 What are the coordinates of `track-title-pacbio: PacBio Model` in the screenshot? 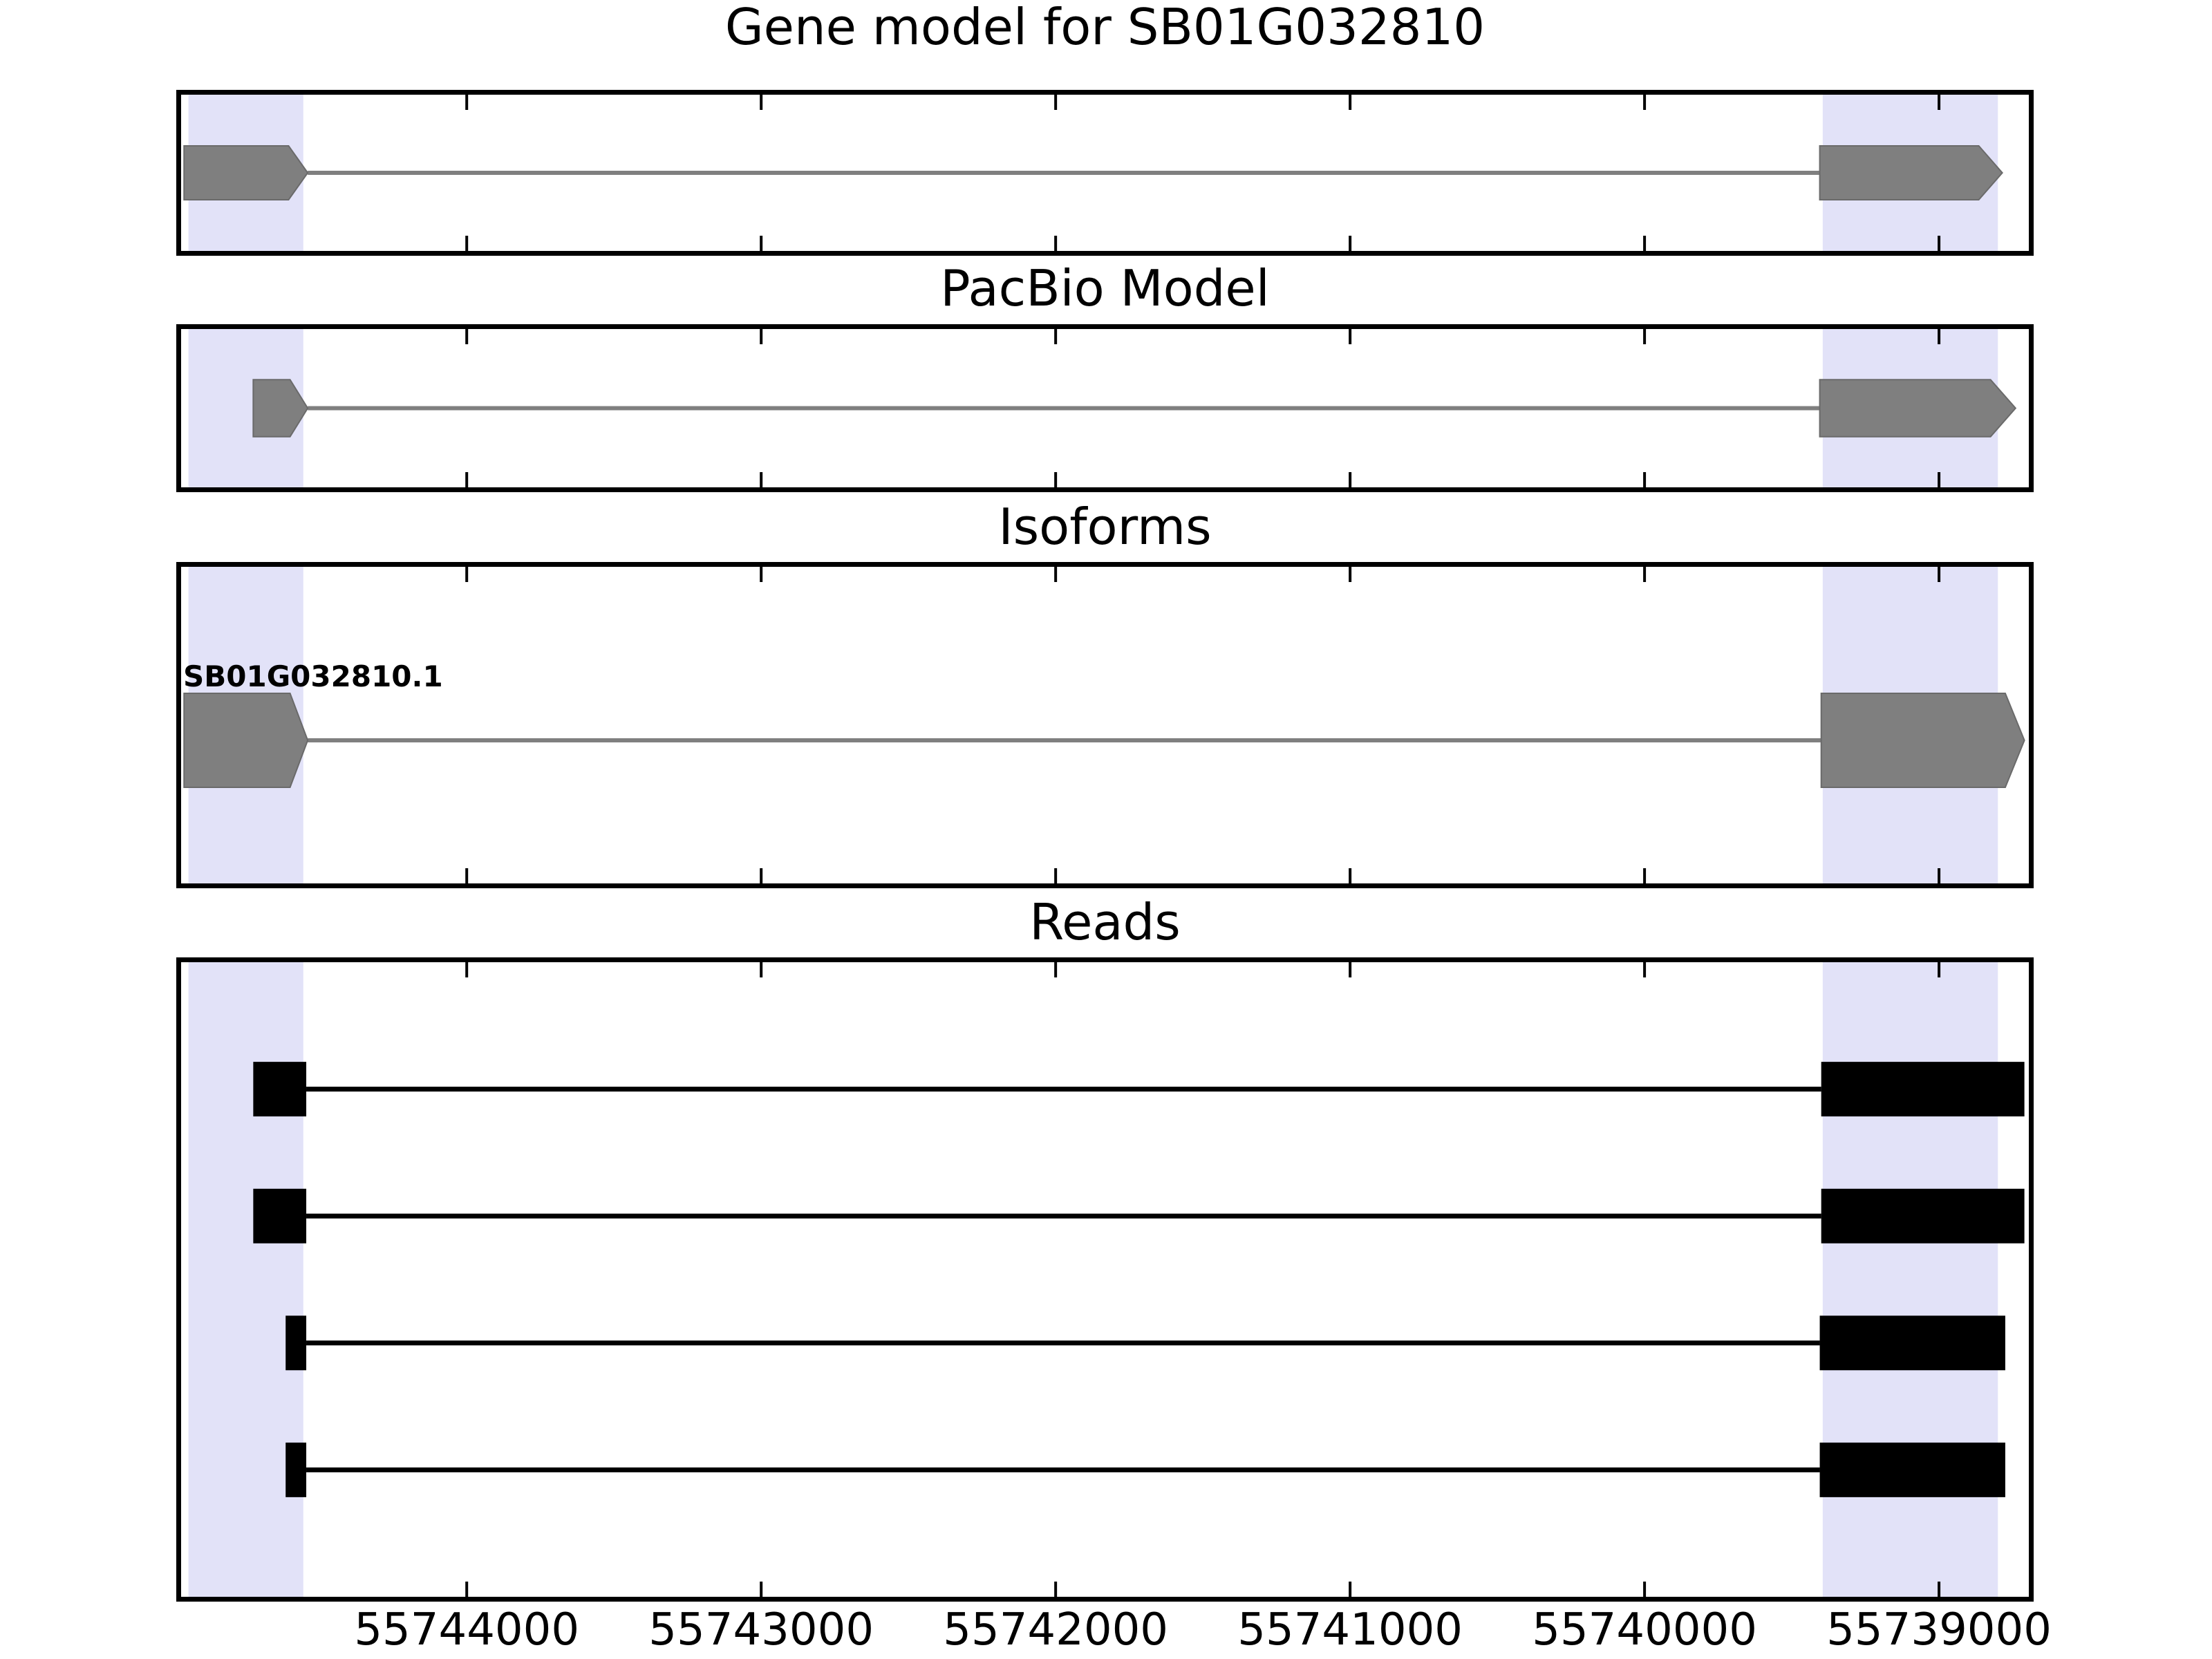 It's located at (1105, 288).